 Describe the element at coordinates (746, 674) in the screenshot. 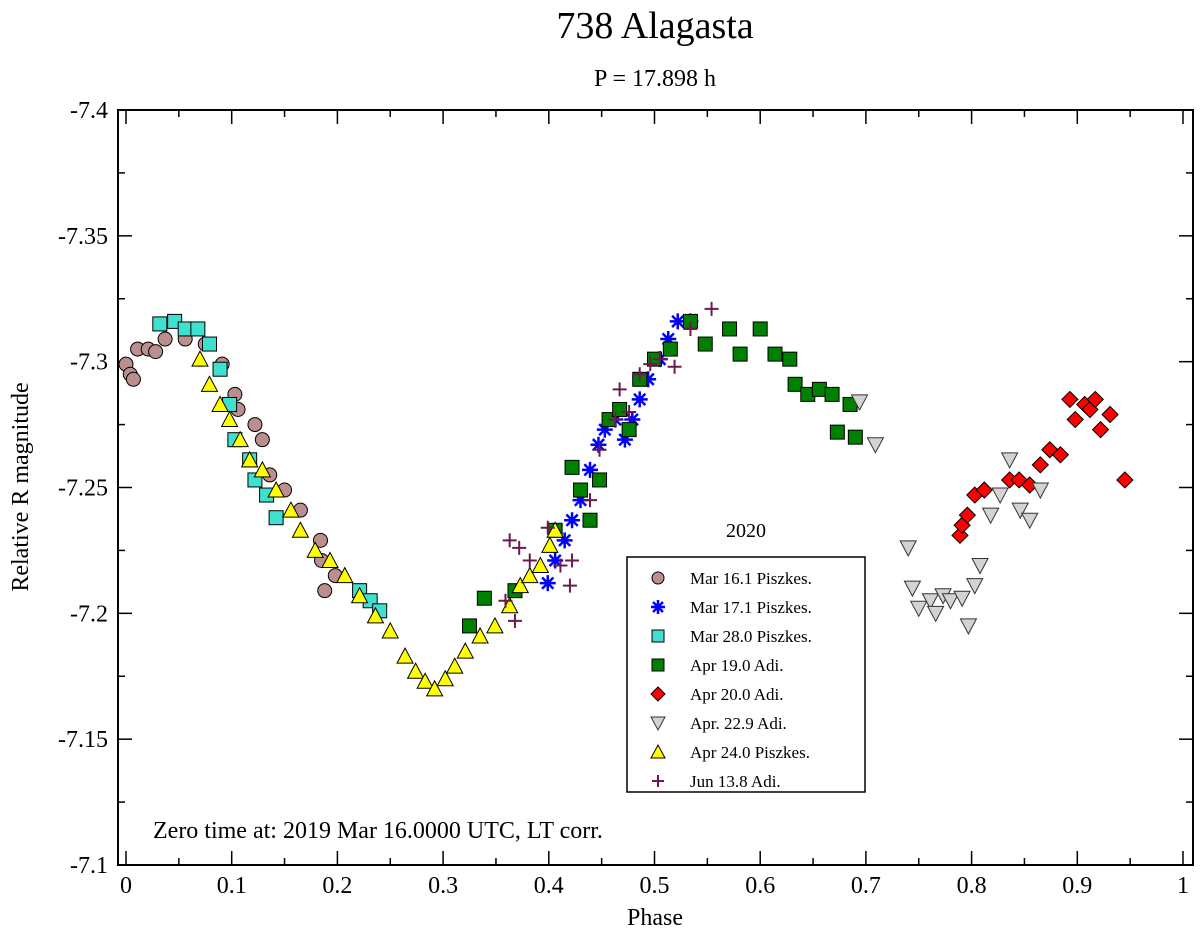

I see `legend-box` at that location.